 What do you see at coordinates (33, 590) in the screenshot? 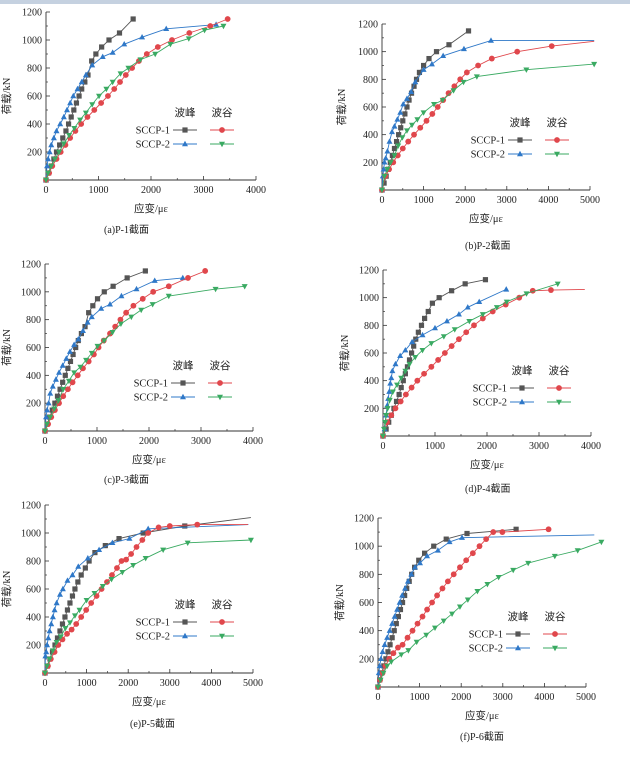
I see `y-tick-label: 600` at bounding box center [33, 590].